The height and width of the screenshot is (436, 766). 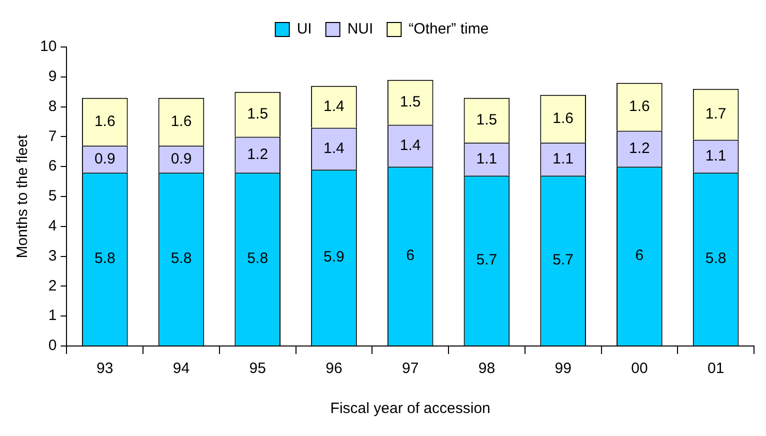 I want to click on x-tick-label: 99, so click(x=563, y=369).